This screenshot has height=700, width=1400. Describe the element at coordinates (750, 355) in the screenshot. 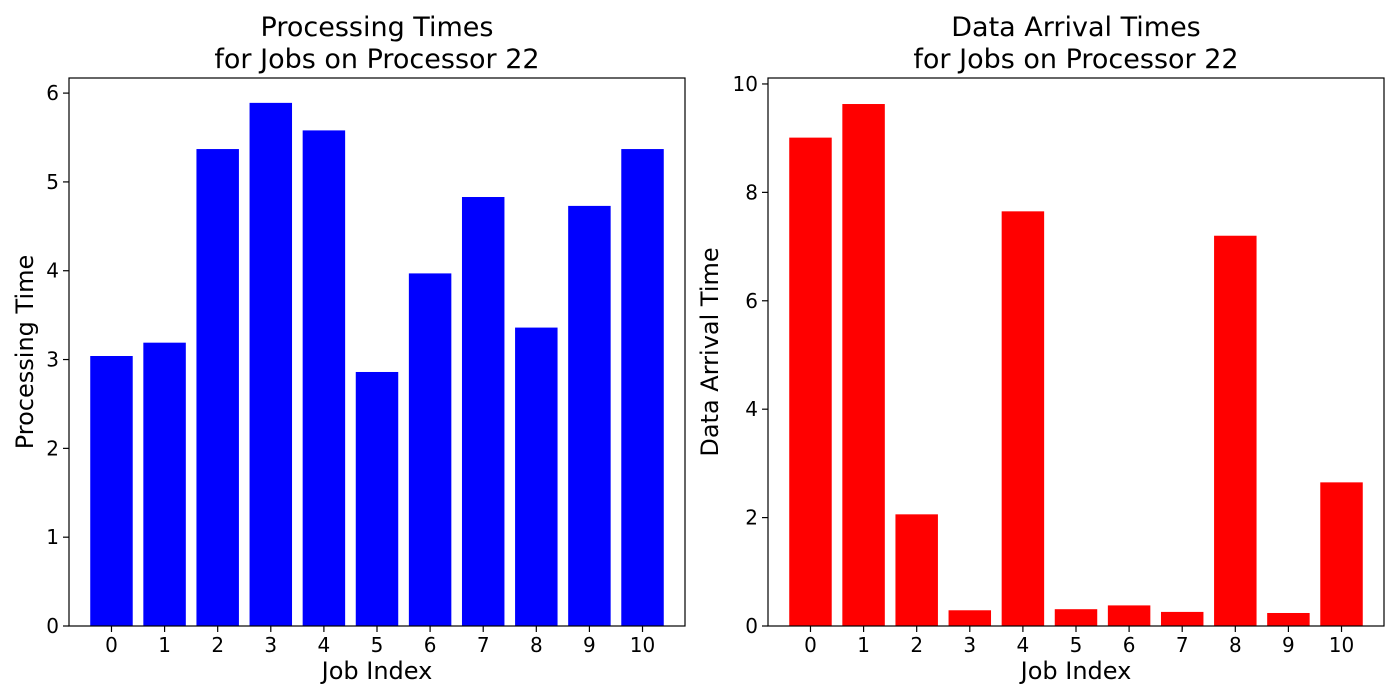

I see `y-ticks-group: 0 2 4 6 8 10` at that location.